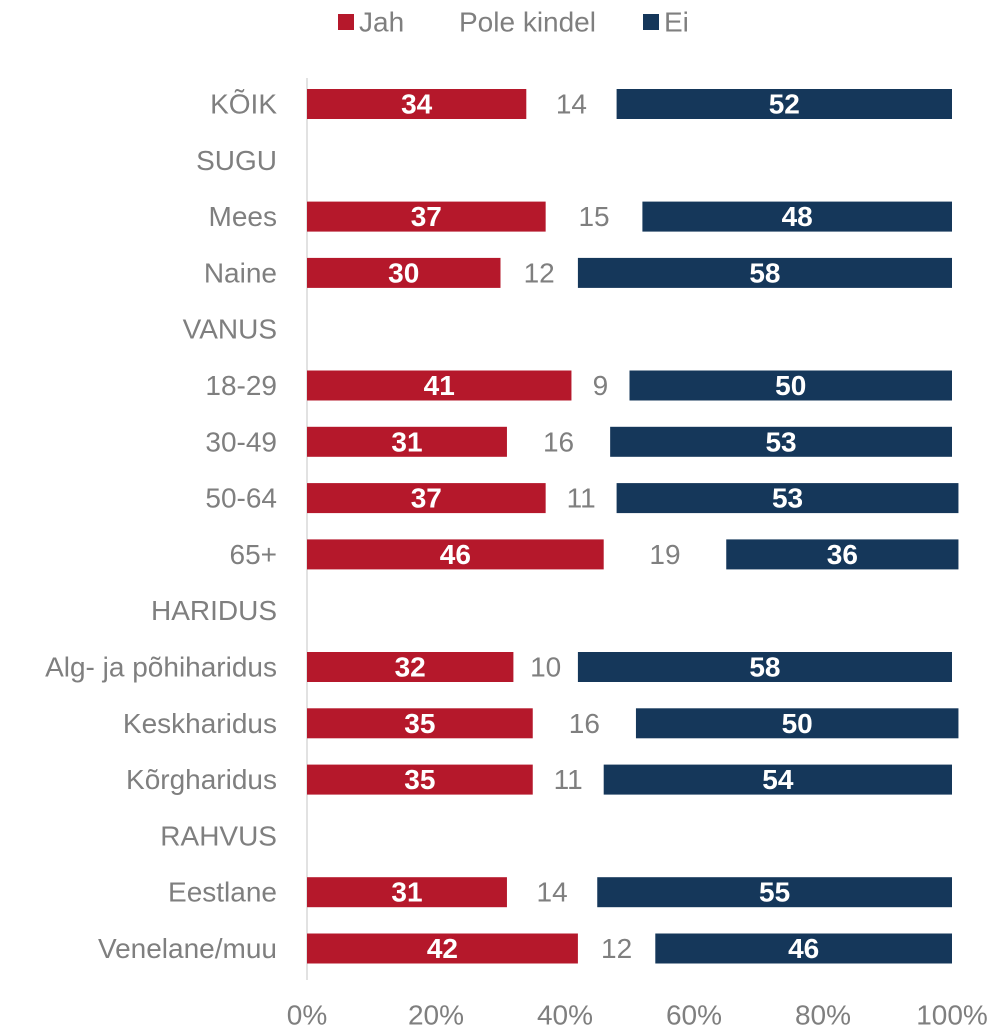  What do you see at coordinates (200, 723) in the screenshot?
I see `category-label: Keskharidus` at bounding box center [200, 723].